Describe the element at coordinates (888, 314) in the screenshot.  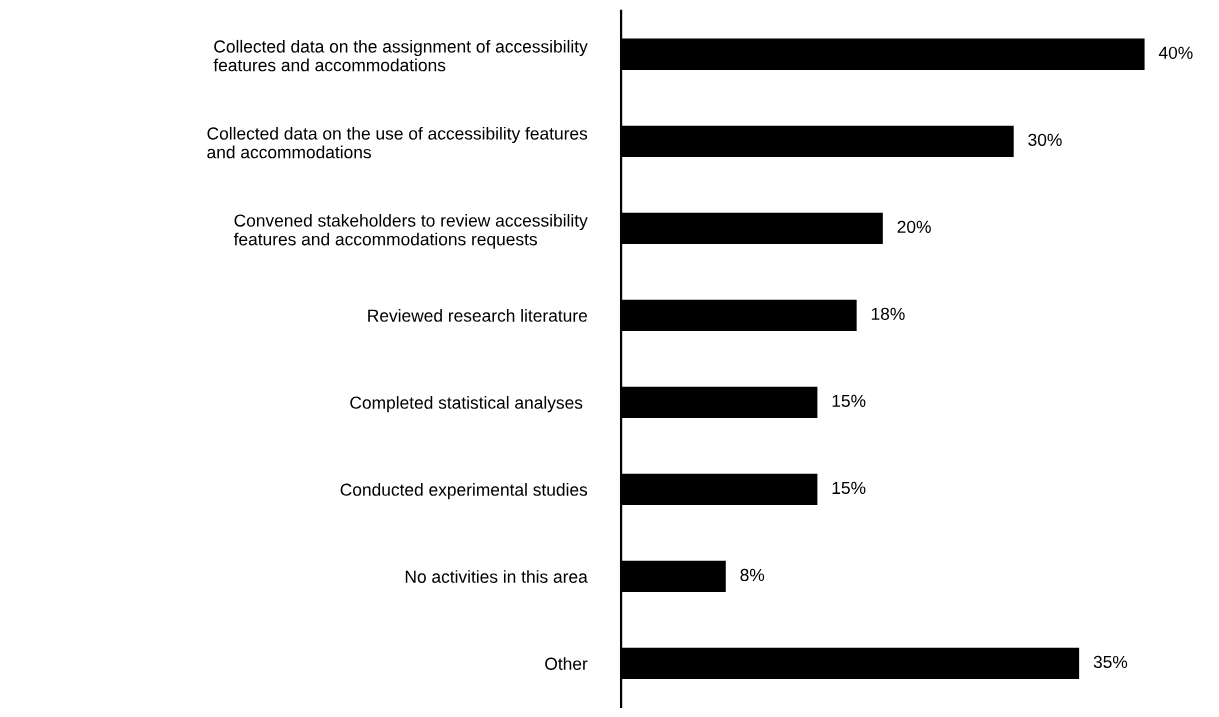
I see `data-label: 18%` at that location.